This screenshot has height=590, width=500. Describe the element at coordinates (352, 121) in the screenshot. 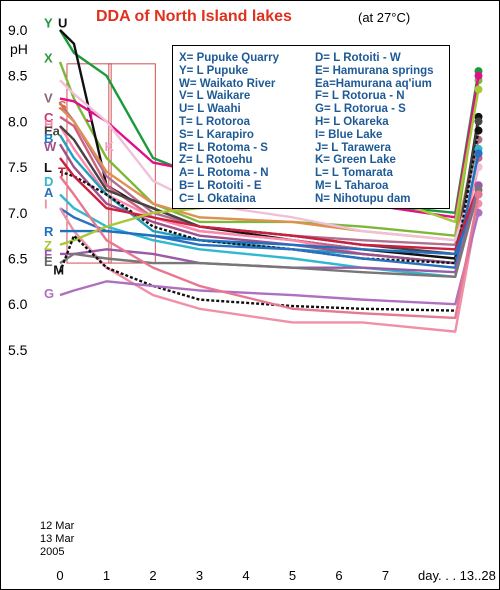

I see `legend-entry: H= L Okareka` at that location.